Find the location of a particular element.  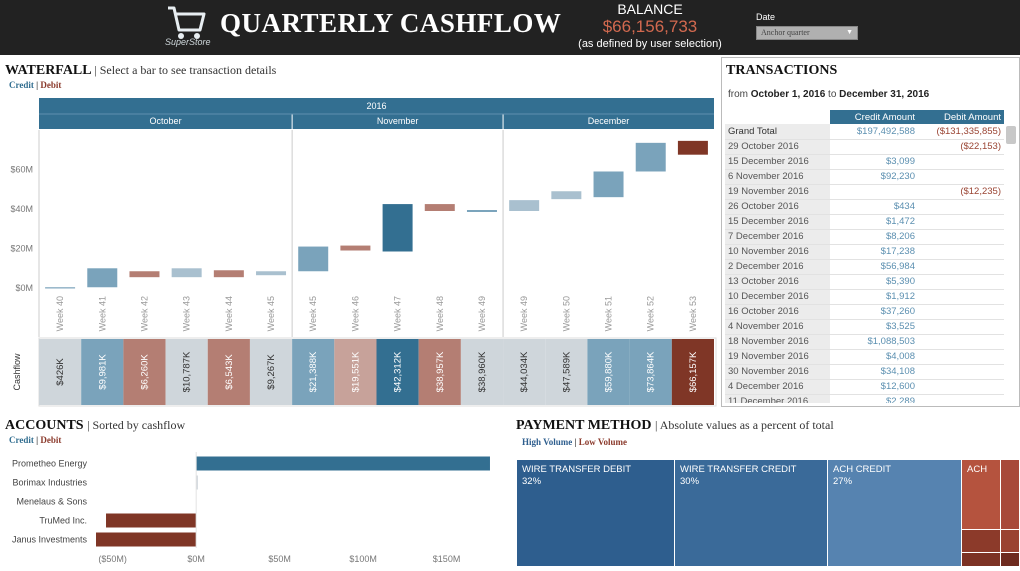

legend-low-volume: Low Volume is located at coordinates (603, 442).